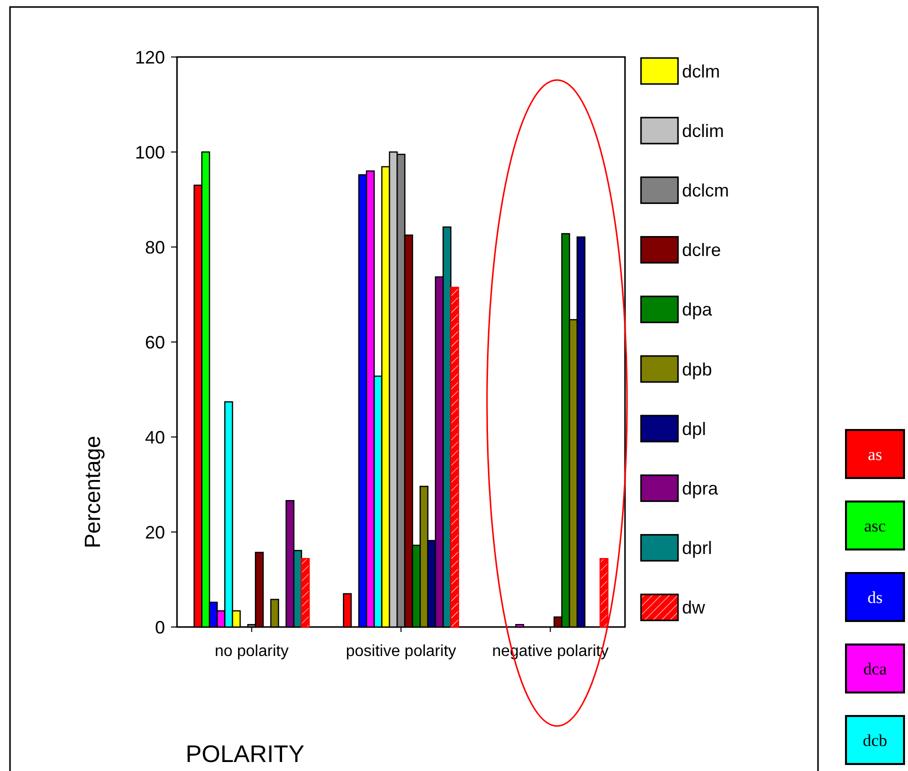  What do you see at coordinates (251, 651) in the screenshot?
I see `x-tick-label: no polarity` at bounding box center [251, 651].